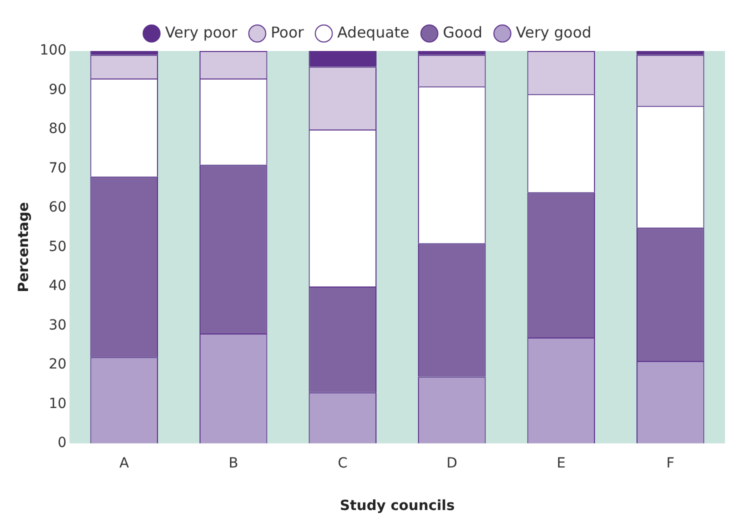 The width and height of the screenshot is (743, 527). What do you see at coordinates (57, 325) in the screenshot?
I see `y-tick-label: 30` at bounding box center [57, 325].